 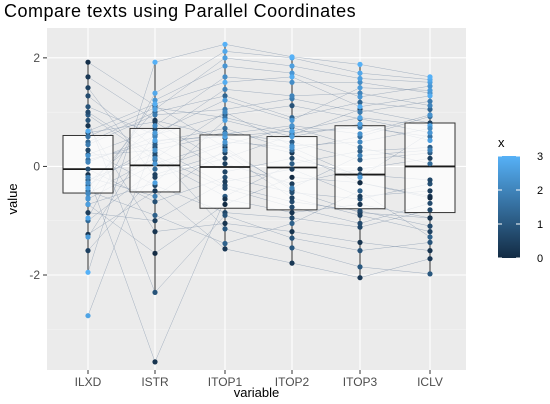 I want to click on parallel-line, so click(x=259, y=119).